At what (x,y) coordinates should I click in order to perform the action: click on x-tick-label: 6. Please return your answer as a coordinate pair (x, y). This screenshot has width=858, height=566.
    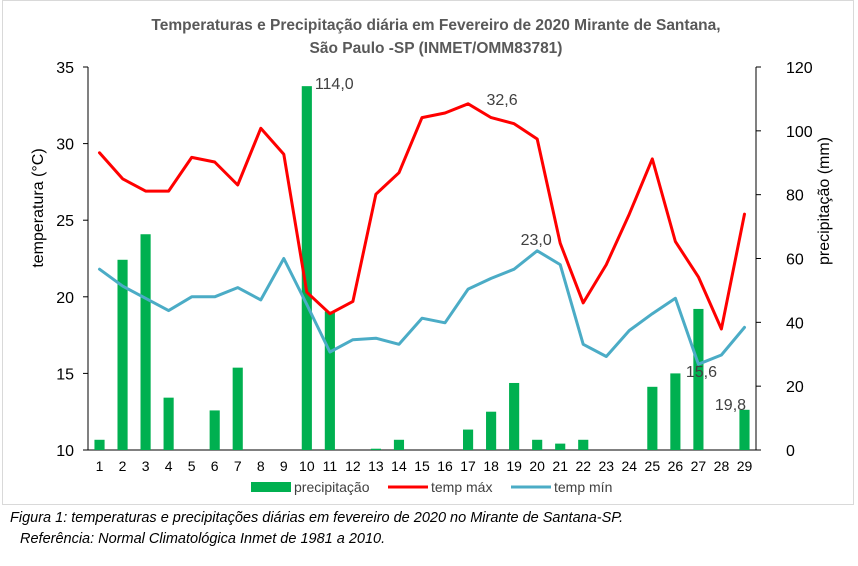
    Looking at the image, I should click on (215, 466).